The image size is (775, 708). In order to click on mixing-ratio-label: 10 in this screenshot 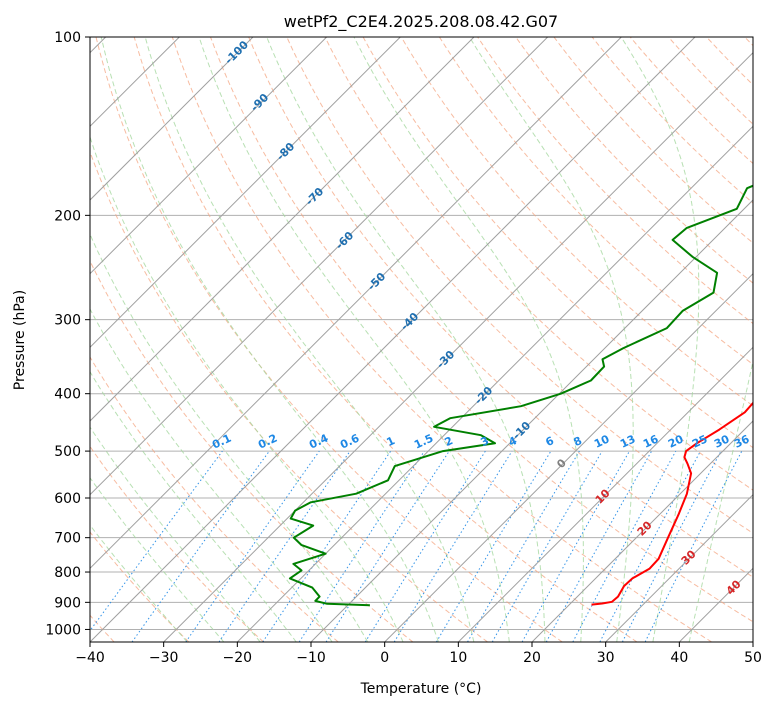, I will do `click(602, 441)`.